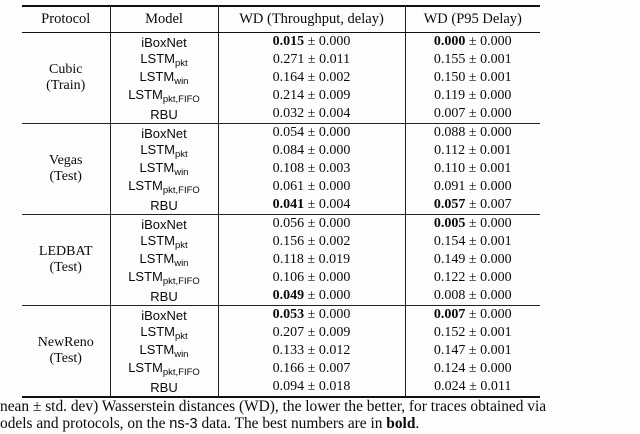 This screenshot has height=434, width=640. Describe the element at coordinates (183, 424) in the screenshot. I see `caption-ns3-label: ns-3` at that location.